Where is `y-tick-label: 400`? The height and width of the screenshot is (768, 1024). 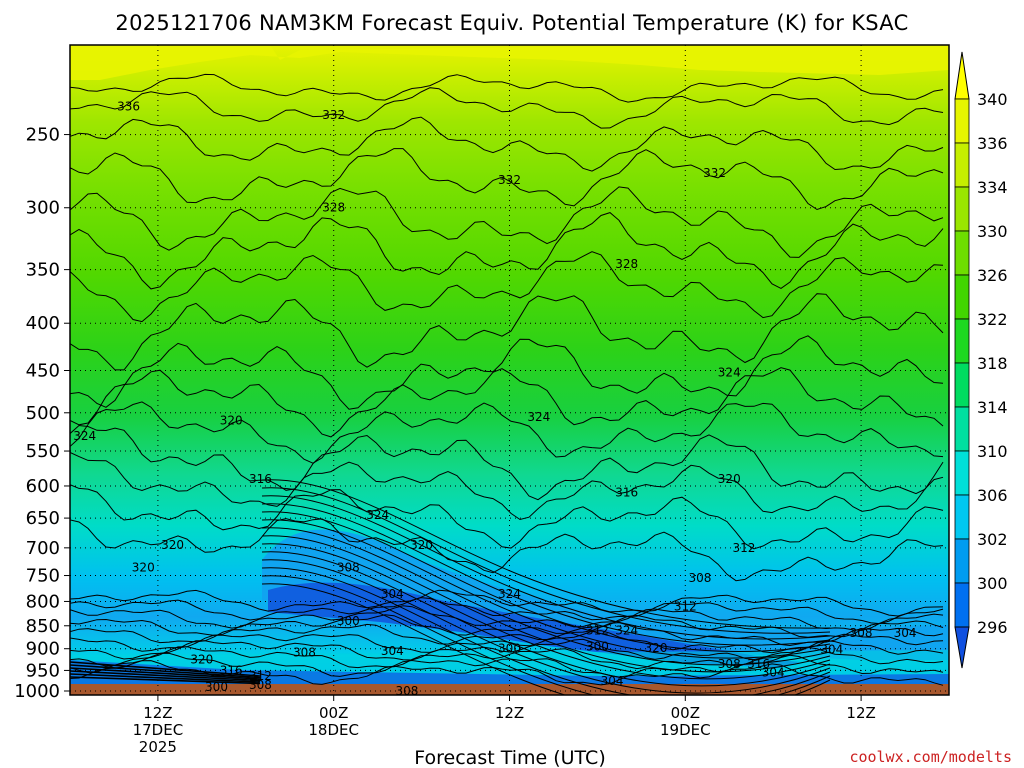
y-tick-label: 400 is located at coordinates (43, 323).